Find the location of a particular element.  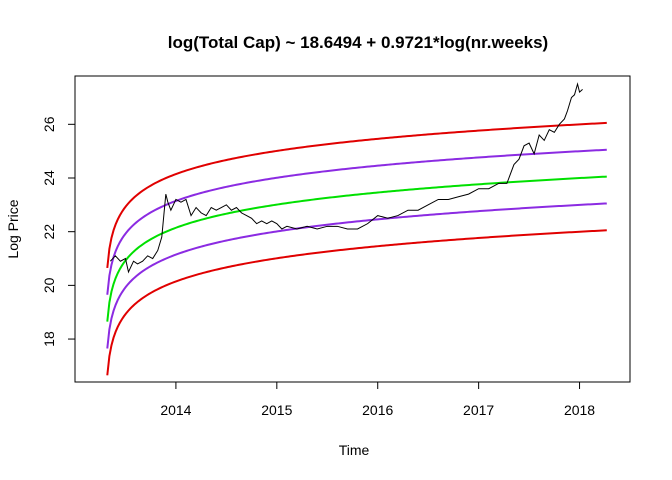

x-axis-label: Time is located at coordinates (354, 450).